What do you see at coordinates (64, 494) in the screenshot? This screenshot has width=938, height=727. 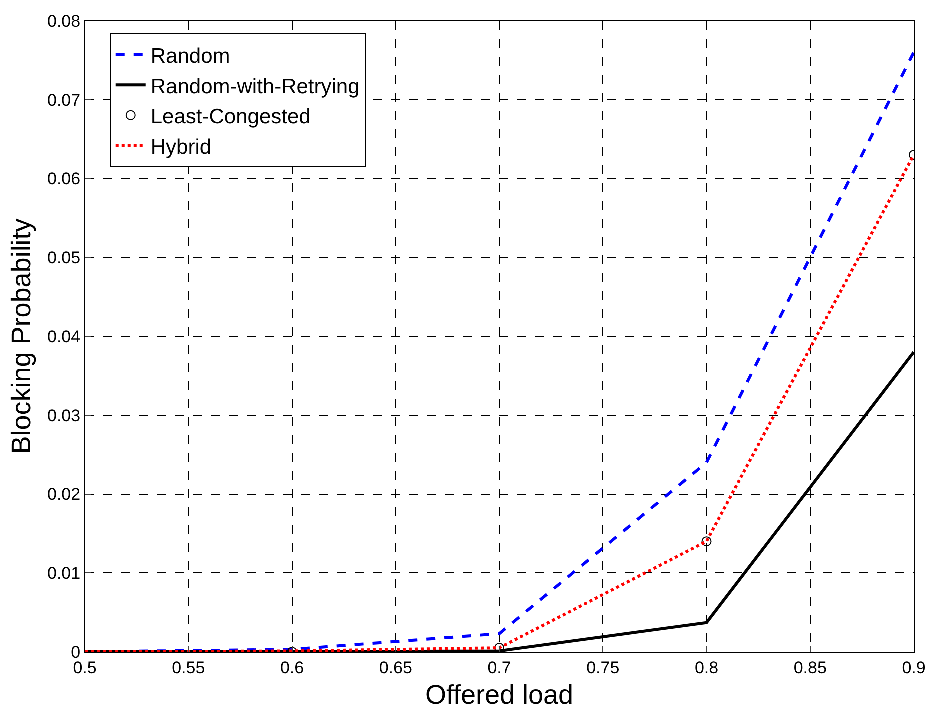 I see `y-tick-label: 0.02` at bounding box center [64, 494].